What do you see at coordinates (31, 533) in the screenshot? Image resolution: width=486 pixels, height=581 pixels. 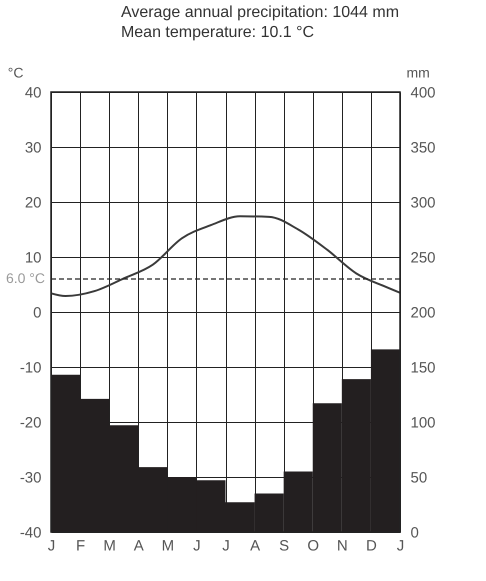 I see `y-tick-label: -40` at bounding box center [31, 533].